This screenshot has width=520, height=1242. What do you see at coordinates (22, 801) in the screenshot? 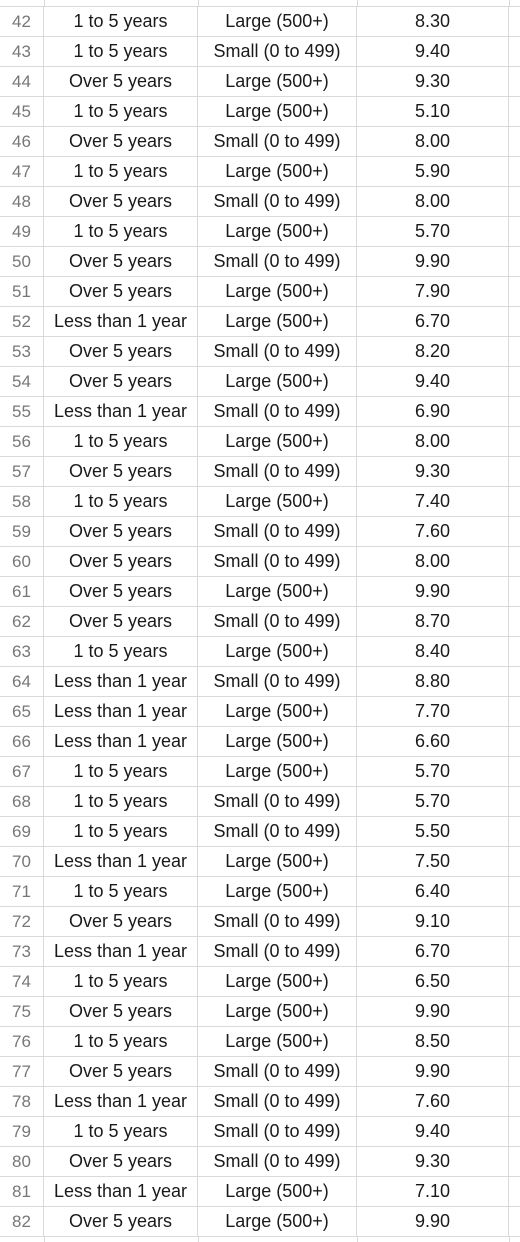
I see `row-number: 68` at bounding box center [22, 801].